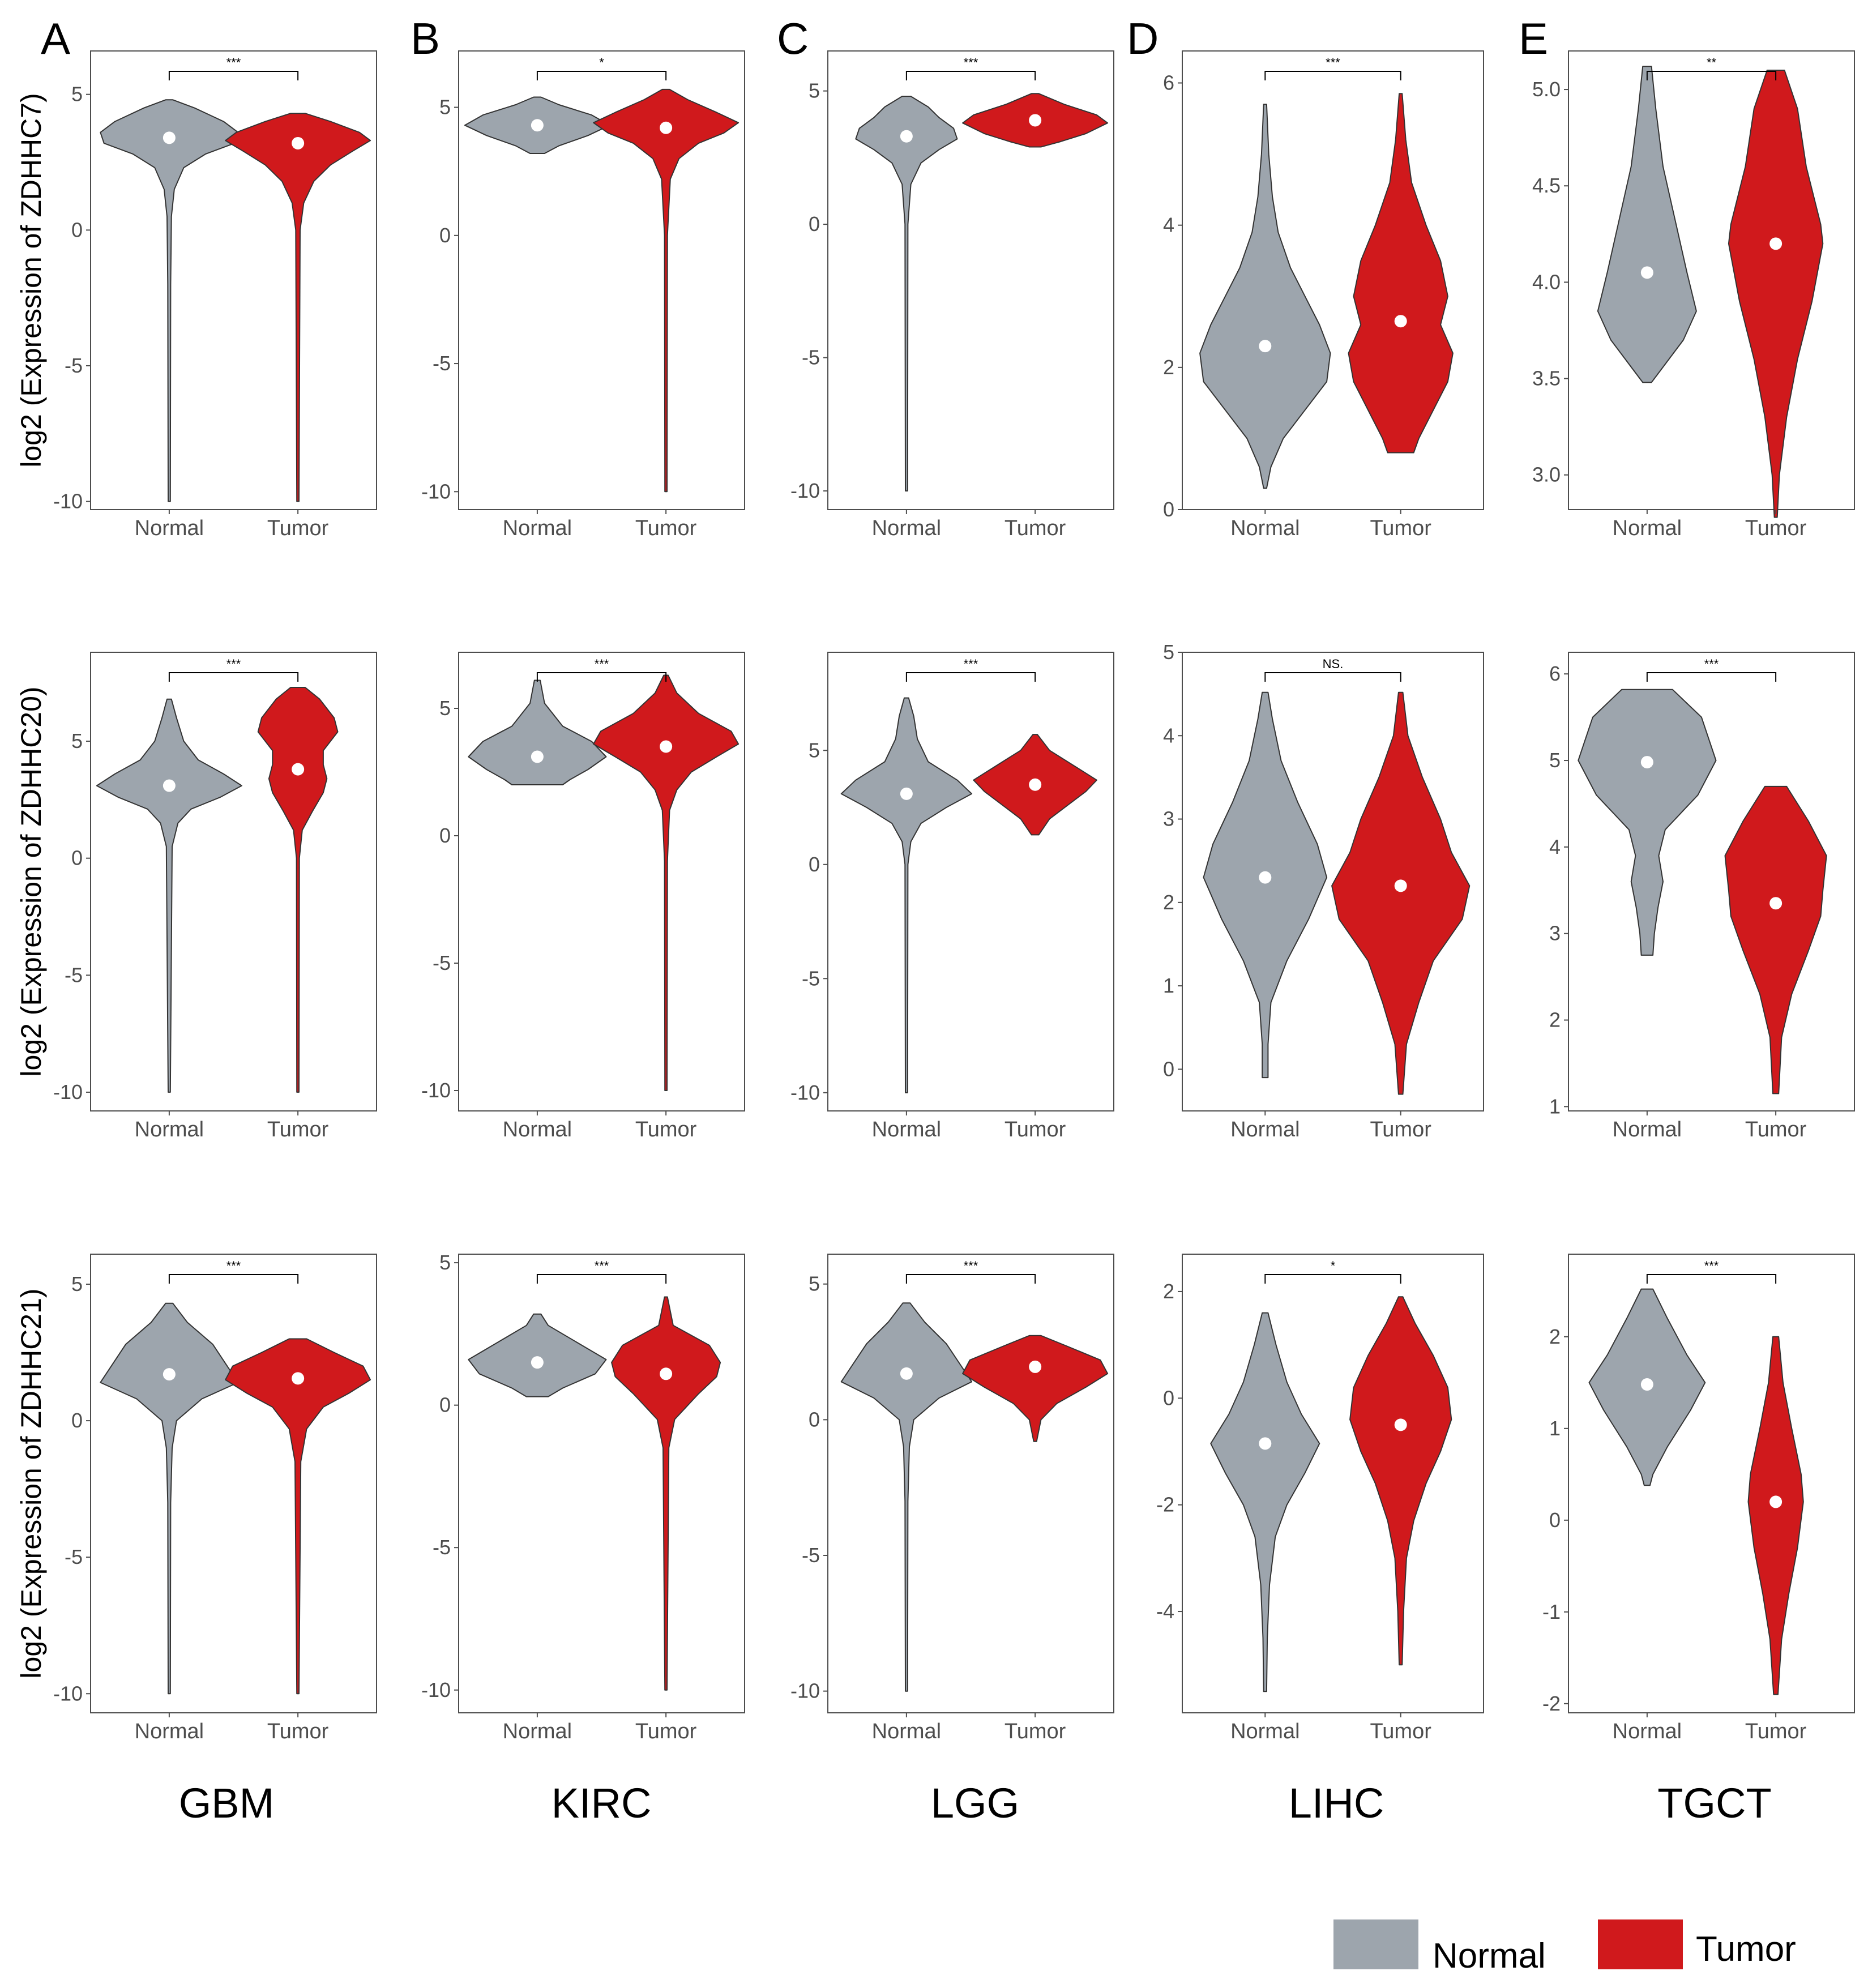 This screenshot has height=1988, width=1868. What do you see at coordinates (1551, 1703) in the screenshot?
I see `y-tick-label: -2` at bounding box center [1551, 1703].